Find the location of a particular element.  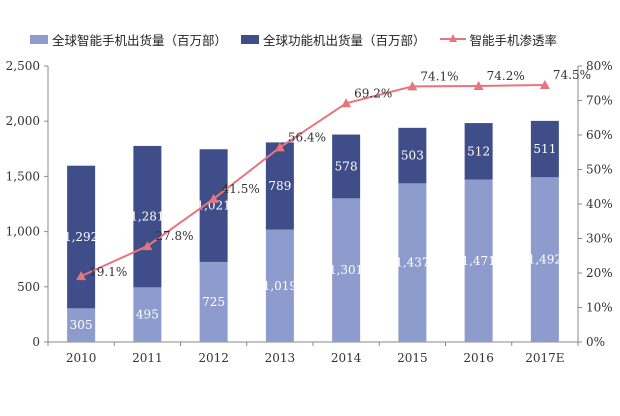

bar-smartphone-label: 1,437 is located at coordinates (412, 263).